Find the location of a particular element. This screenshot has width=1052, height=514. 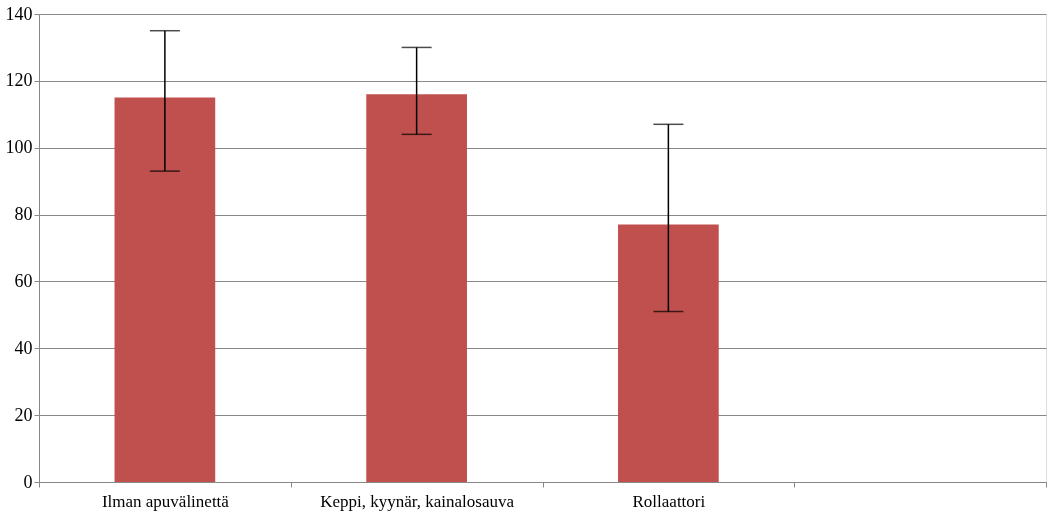

y-tick-label: 40 is located at coordinates (23, 347).